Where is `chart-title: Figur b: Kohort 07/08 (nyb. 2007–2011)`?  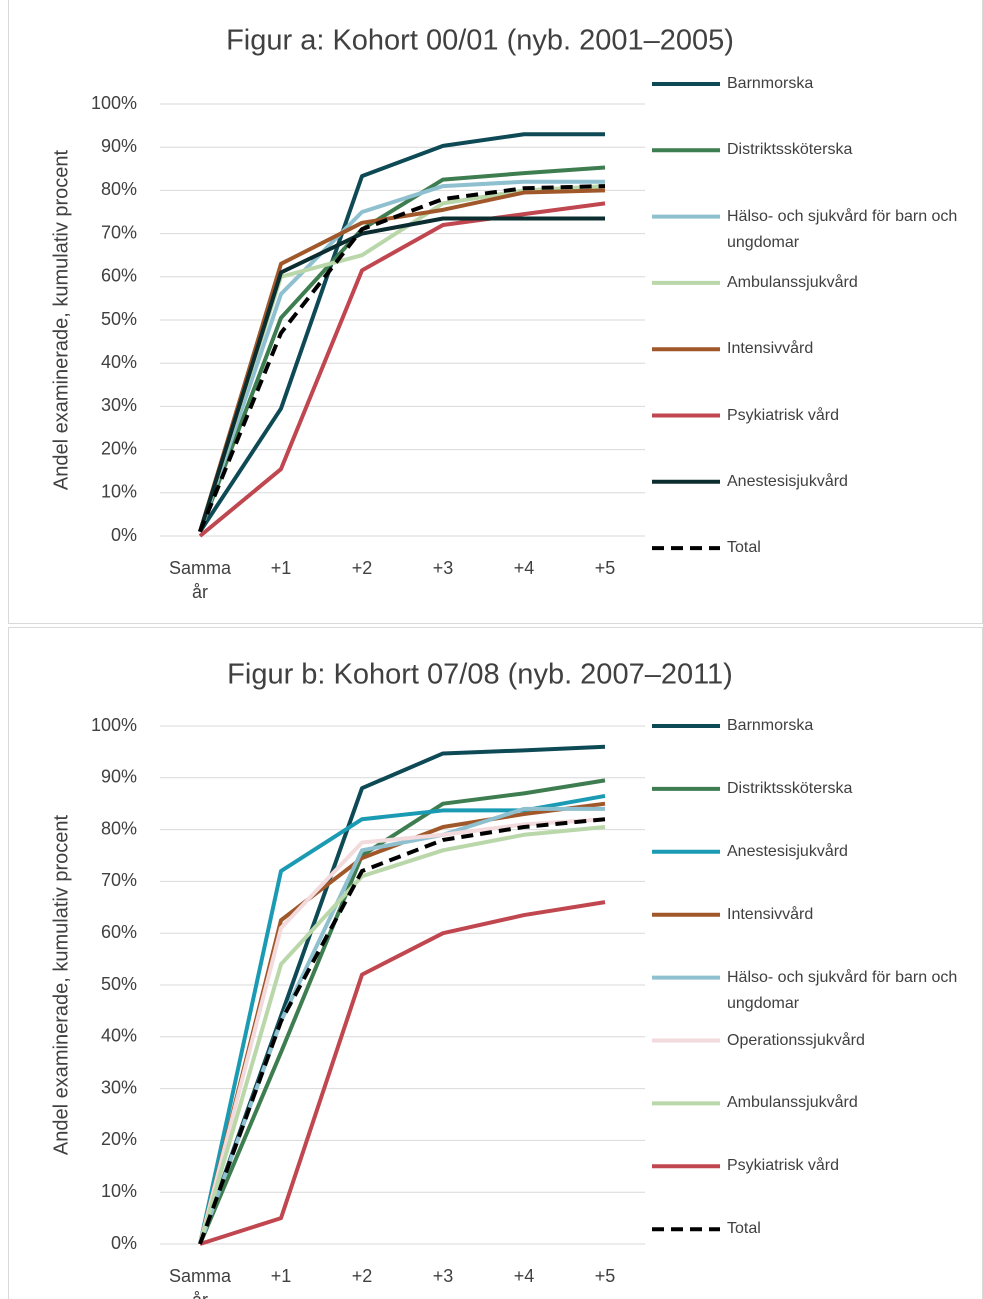 chart-title: Figur b: Kohort 07/08 (nyb. 2007–2011) is located at coordinates (480, 675).